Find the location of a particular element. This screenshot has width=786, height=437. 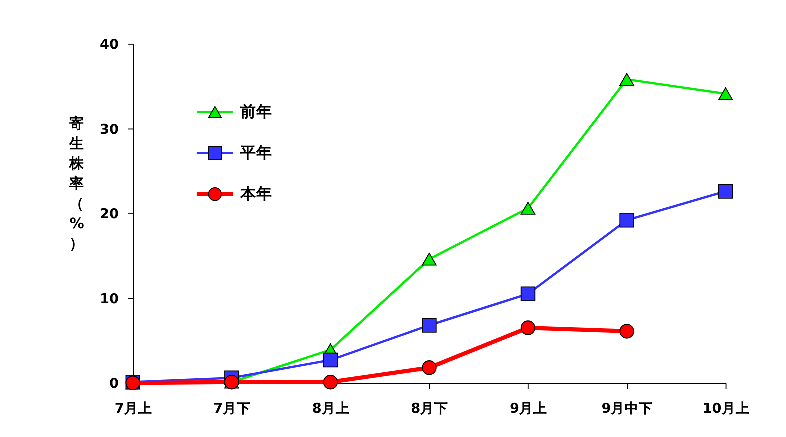

legend-label: 前年 is located at coordinates (256, 111).